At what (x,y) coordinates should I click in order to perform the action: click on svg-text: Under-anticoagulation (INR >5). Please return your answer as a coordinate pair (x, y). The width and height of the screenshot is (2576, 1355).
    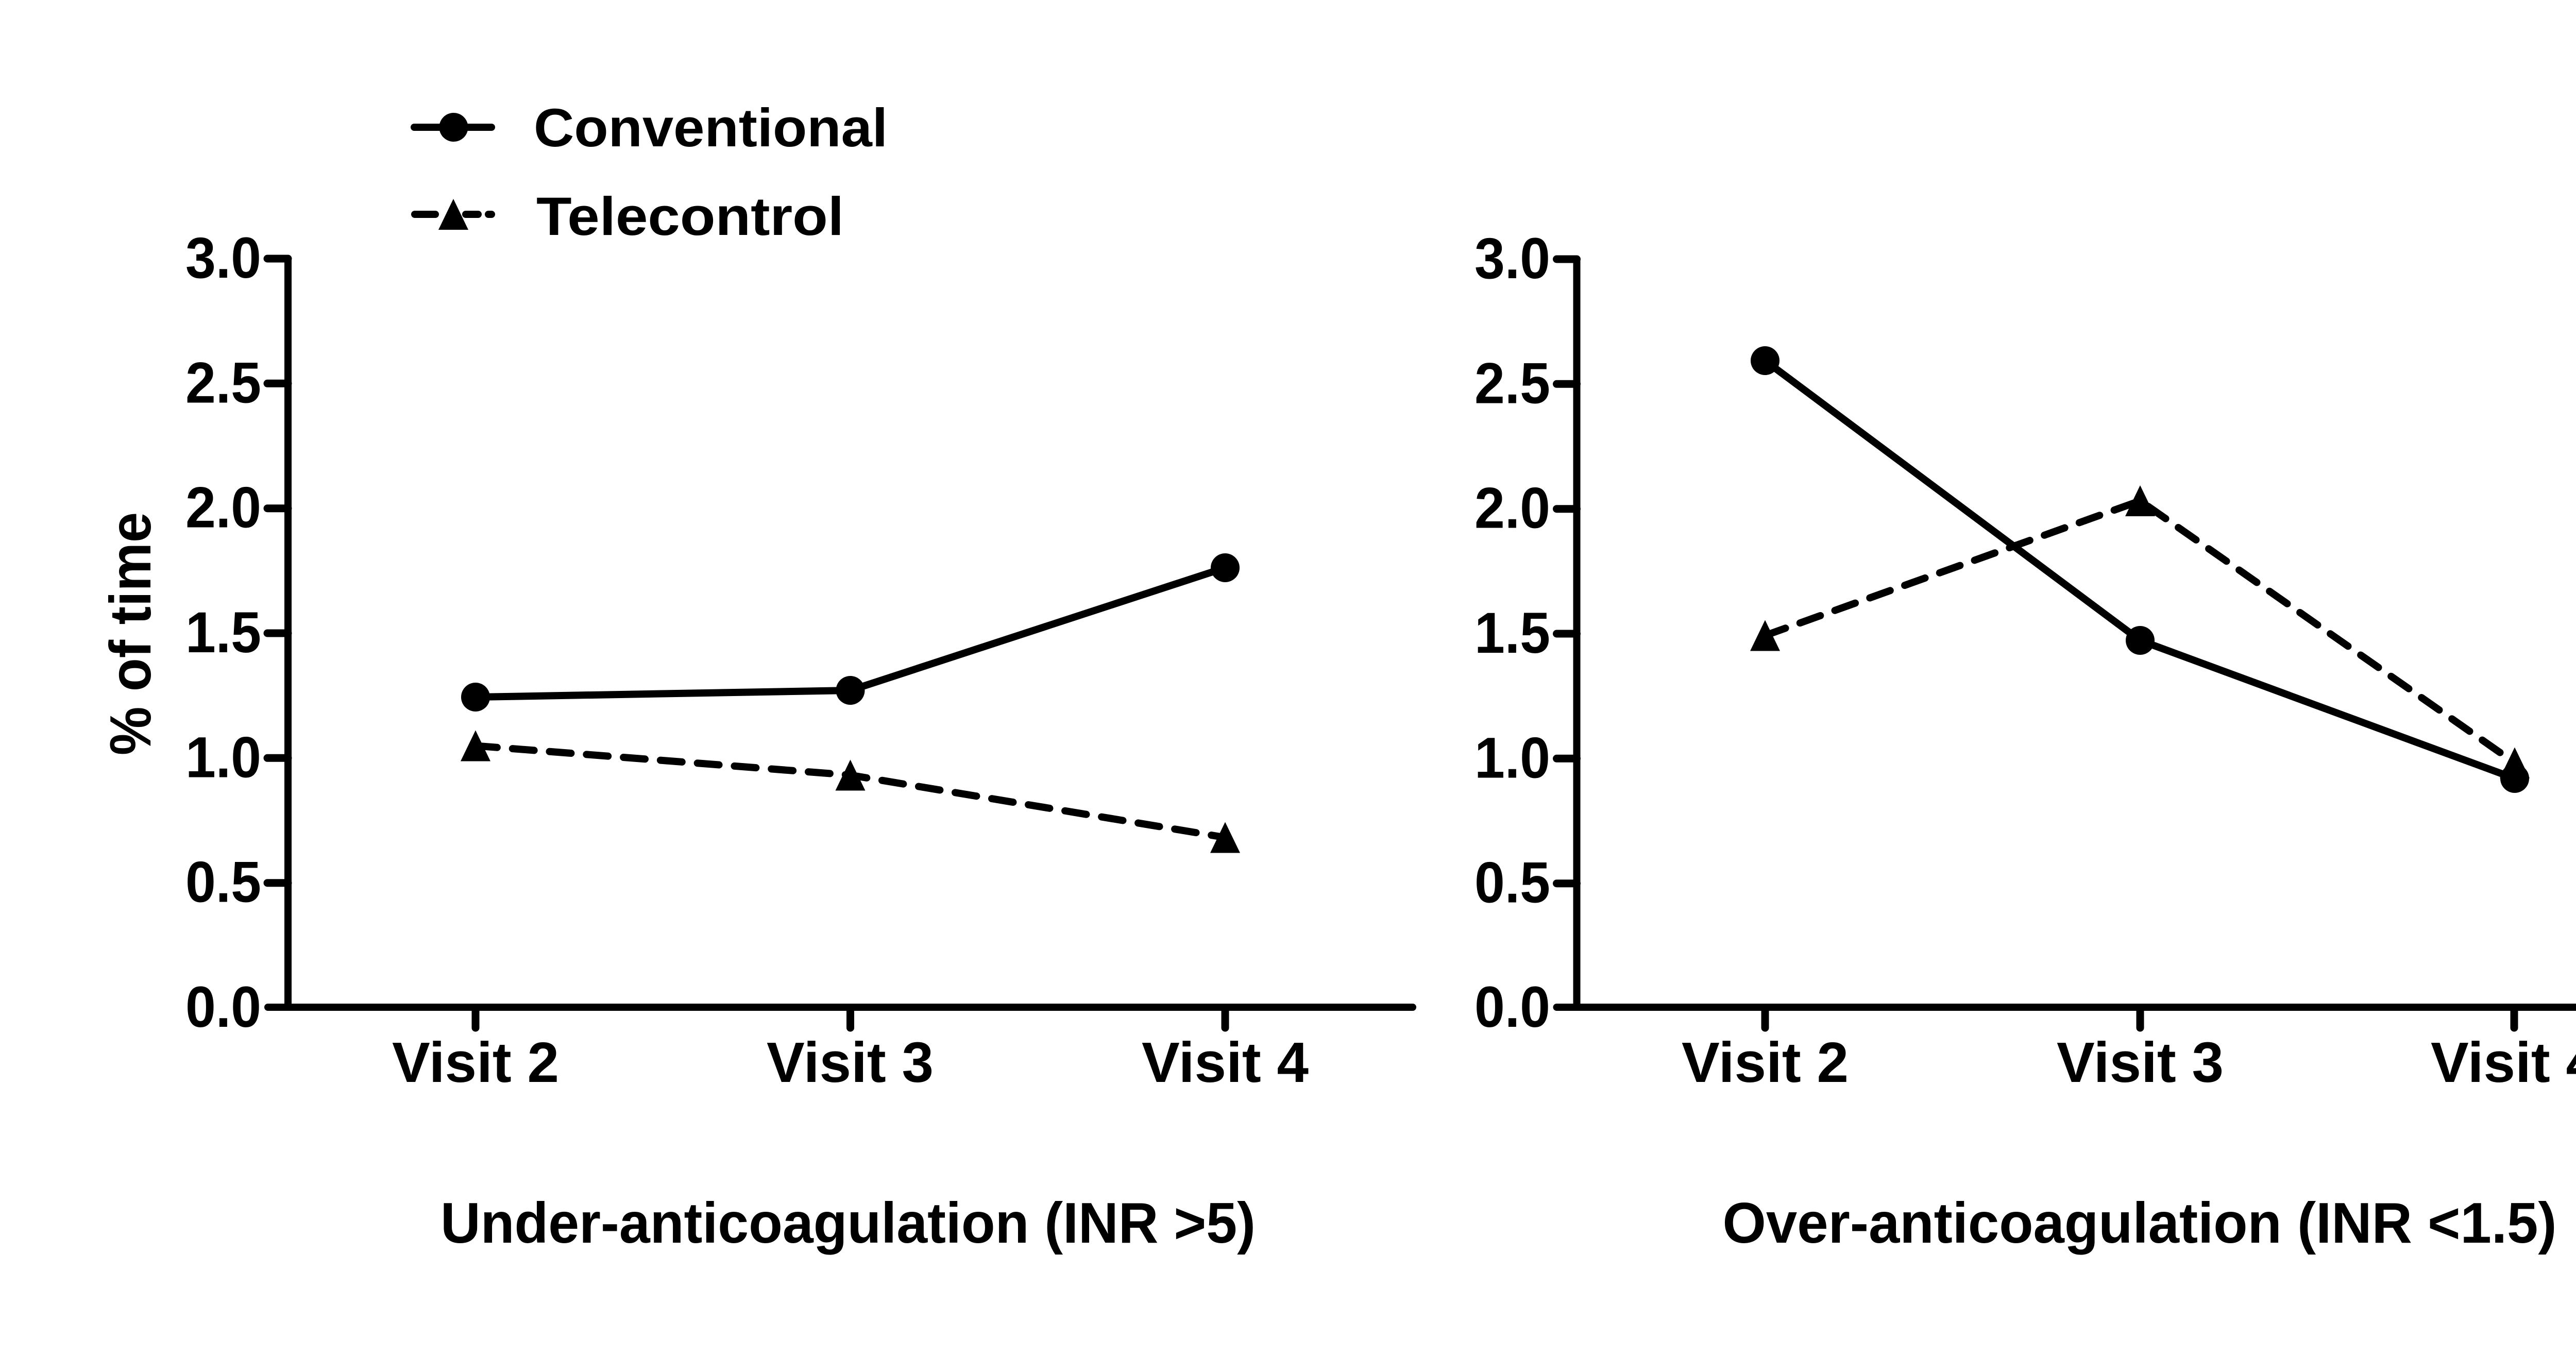
    Looking at the image, I should click on (848, 1223).